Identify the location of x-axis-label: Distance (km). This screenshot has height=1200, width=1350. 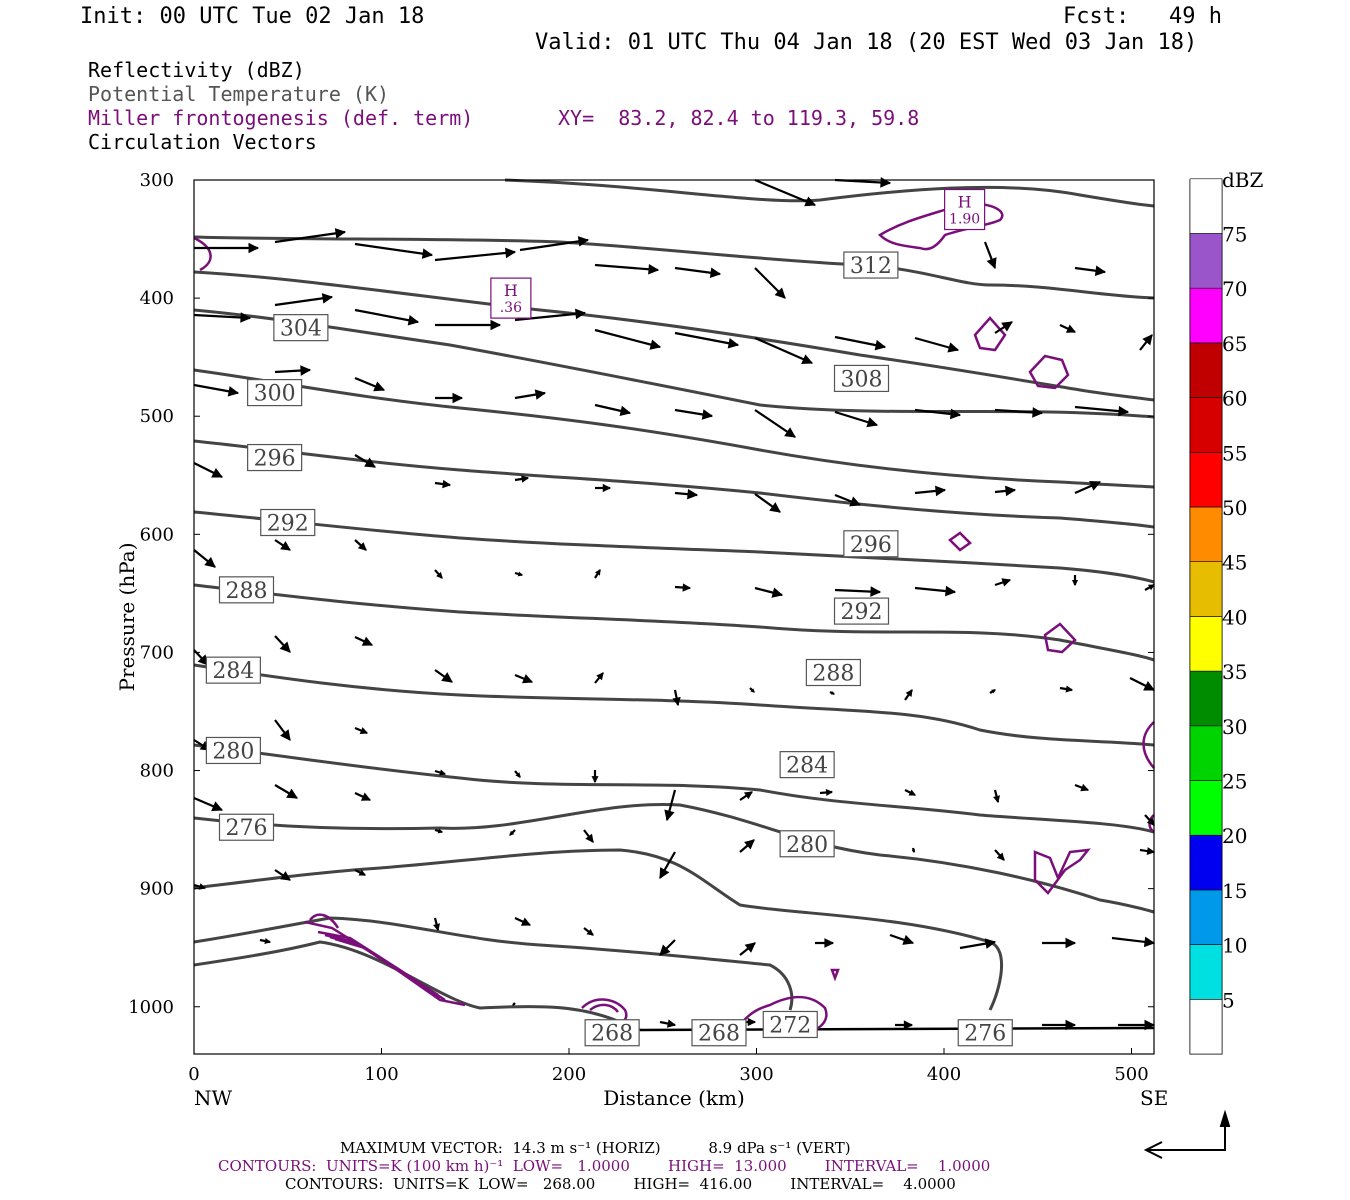
(674, 1098).